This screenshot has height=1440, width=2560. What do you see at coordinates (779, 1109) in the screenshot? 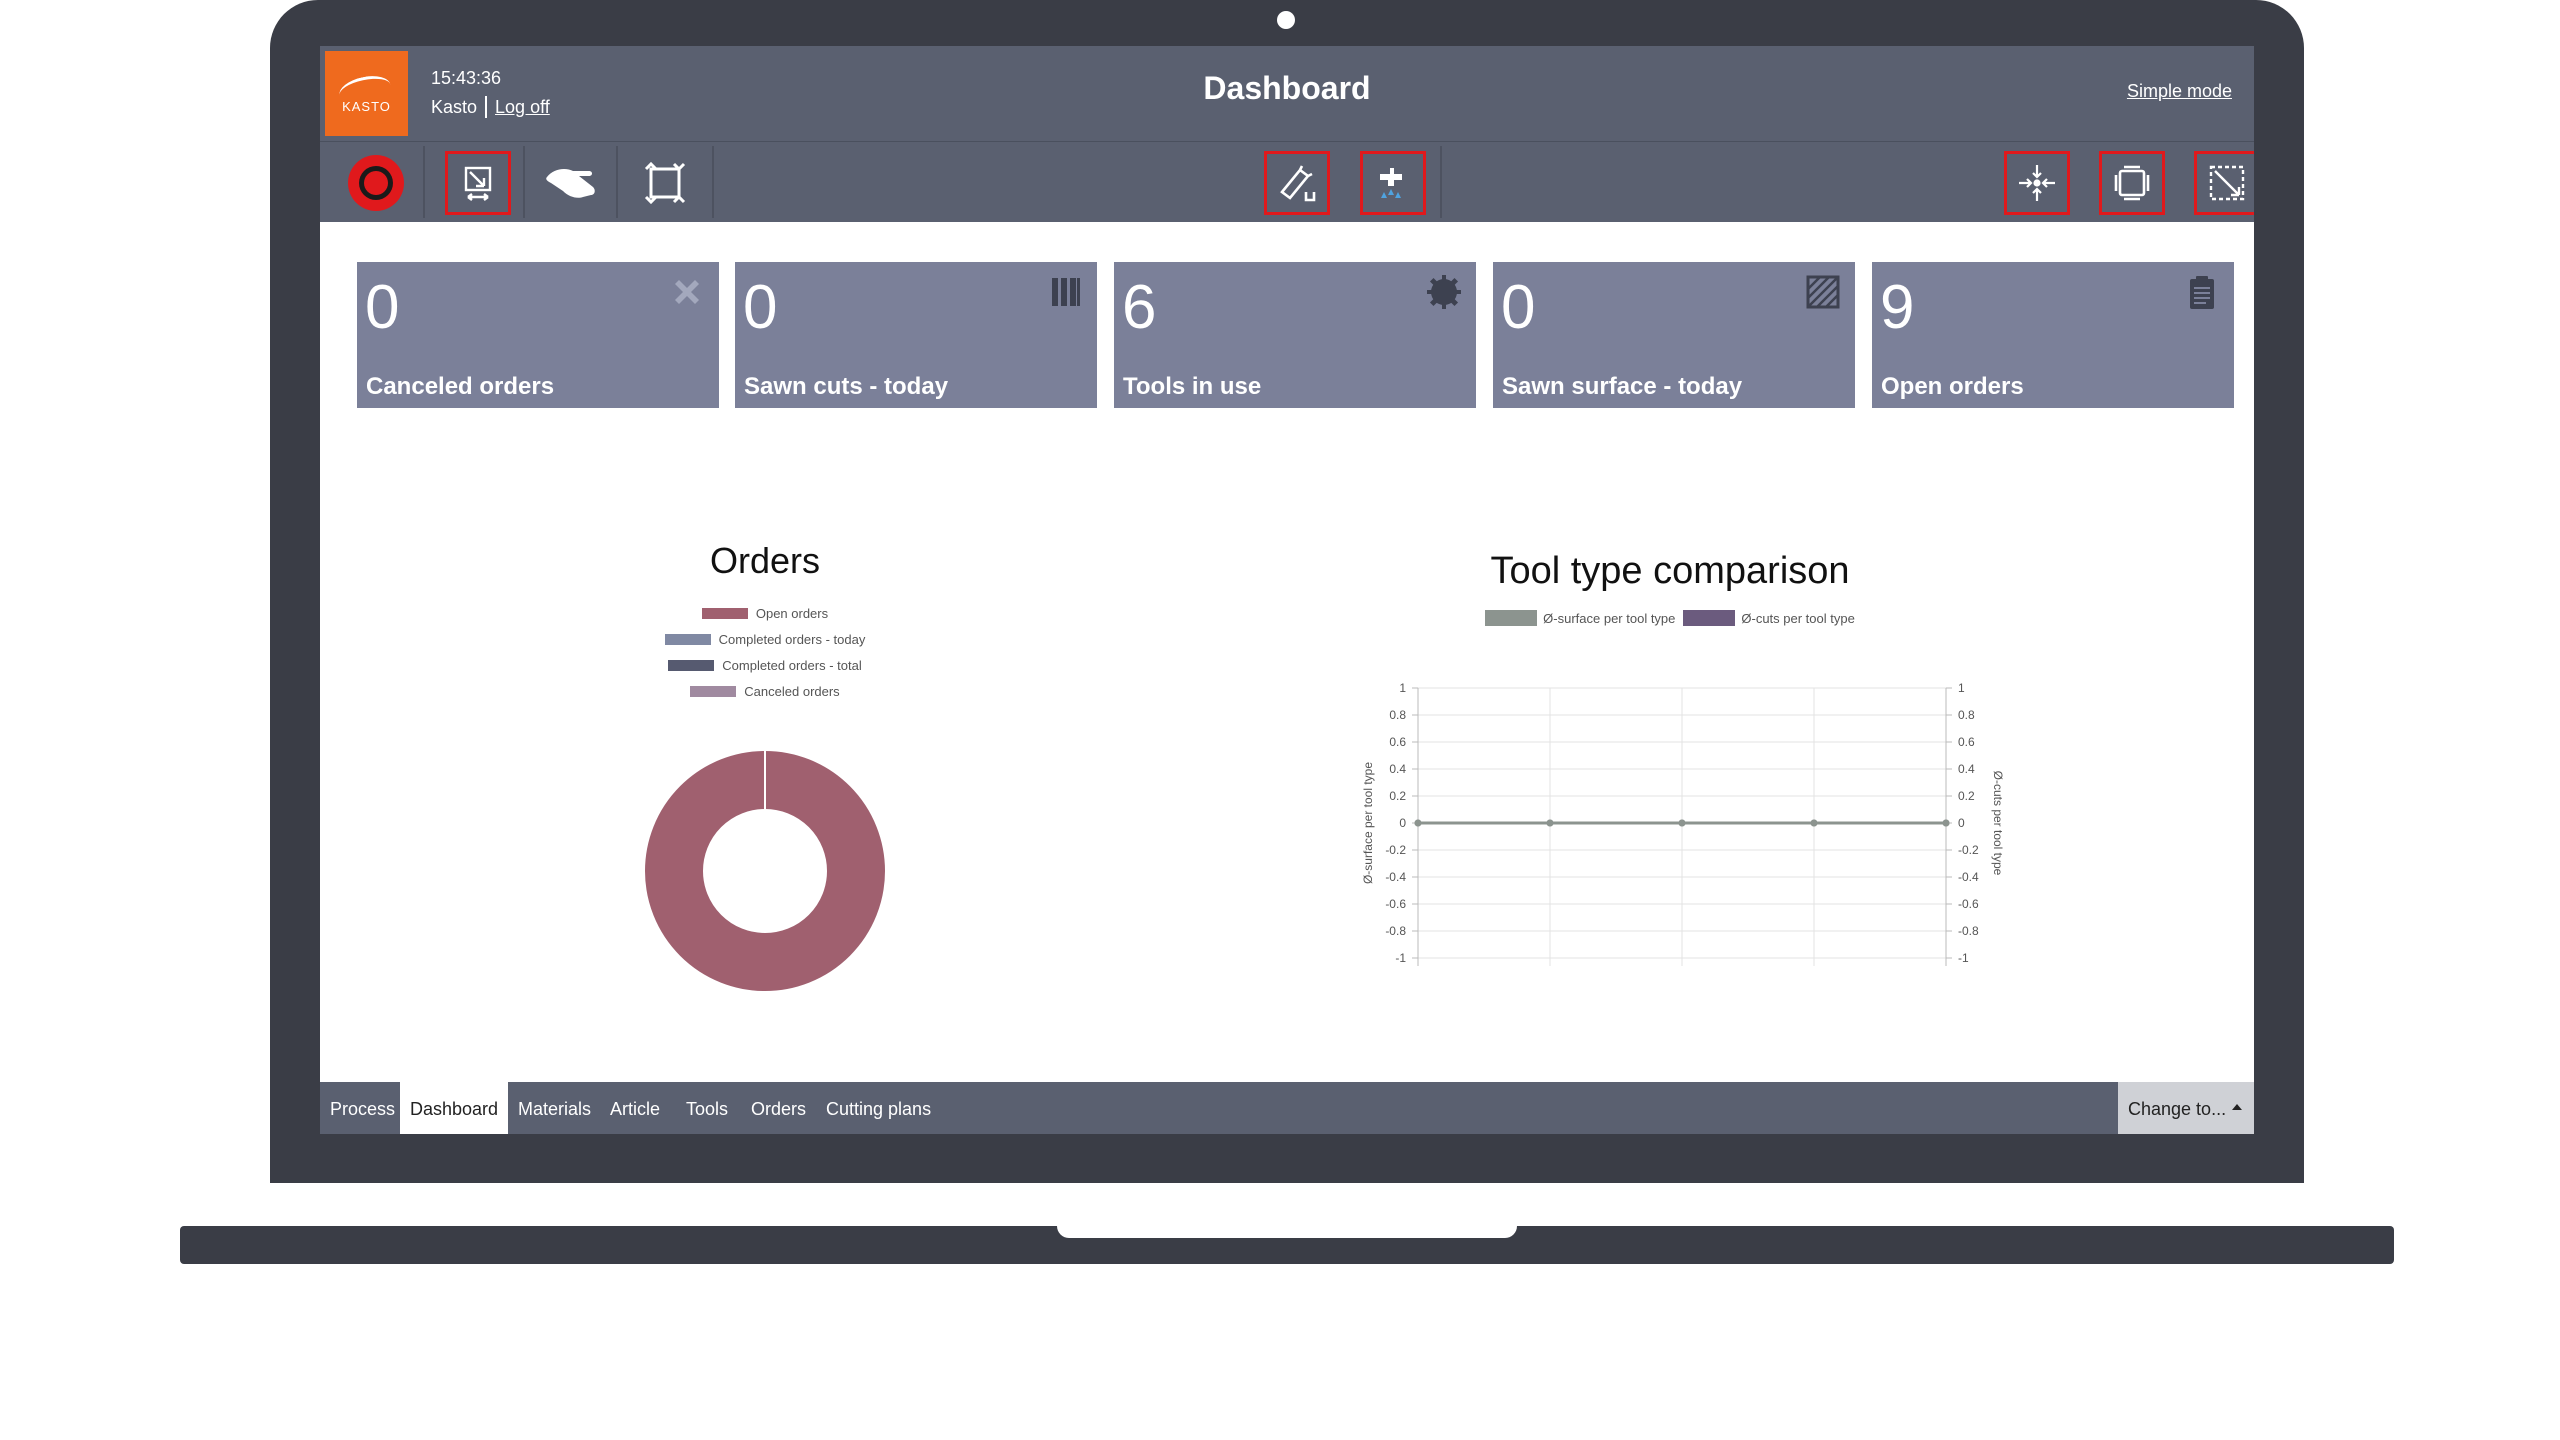
I see `tab-orders: Orders` at bounding box center [779, 1109].